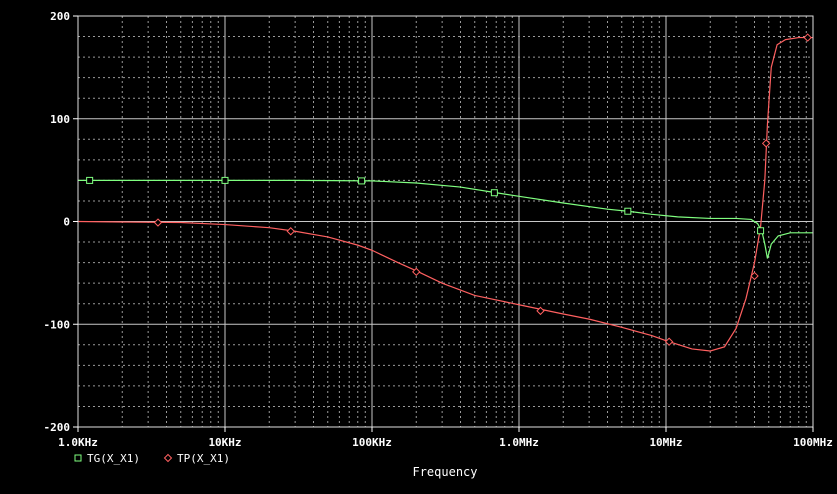 The width and height of the screenshot is (837, 494). I want to click on x-axis-title: Frequency, so click(444, 472).